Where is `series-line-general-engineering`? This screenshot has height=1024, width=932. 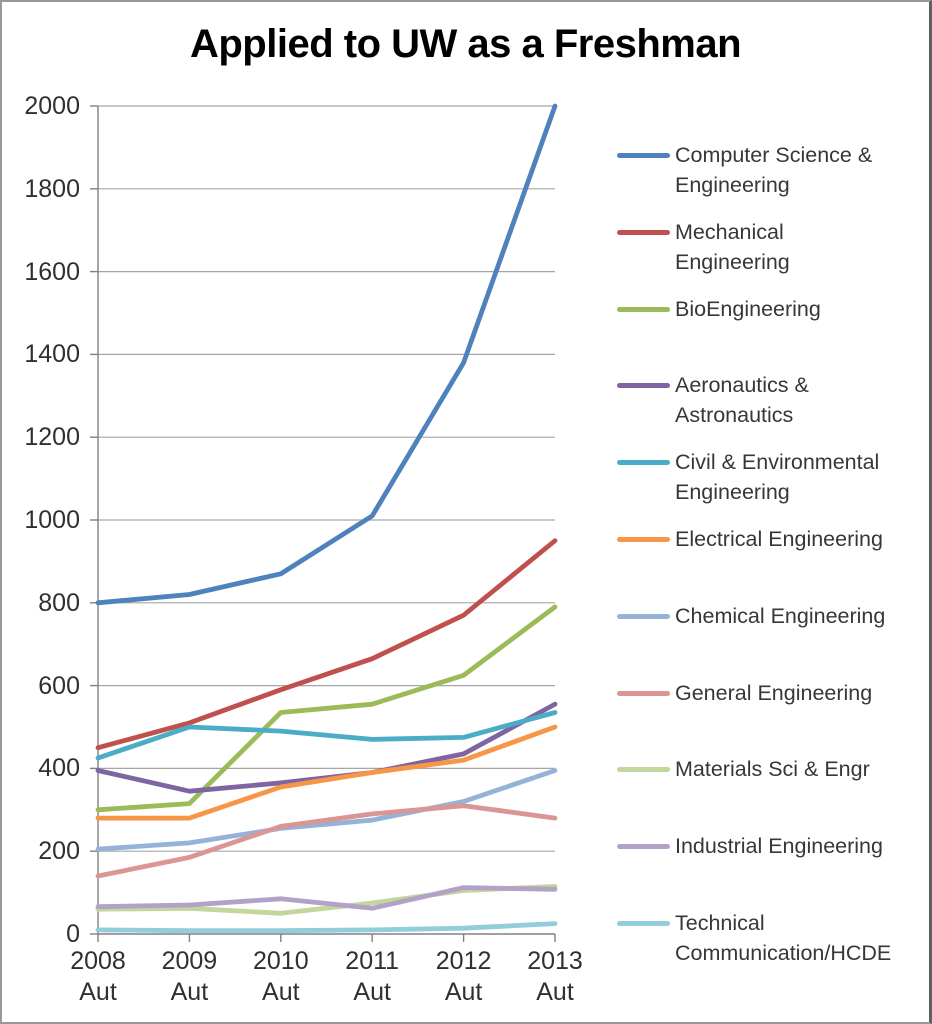
series-line-general-engineering is located at coordinates (326, 841).